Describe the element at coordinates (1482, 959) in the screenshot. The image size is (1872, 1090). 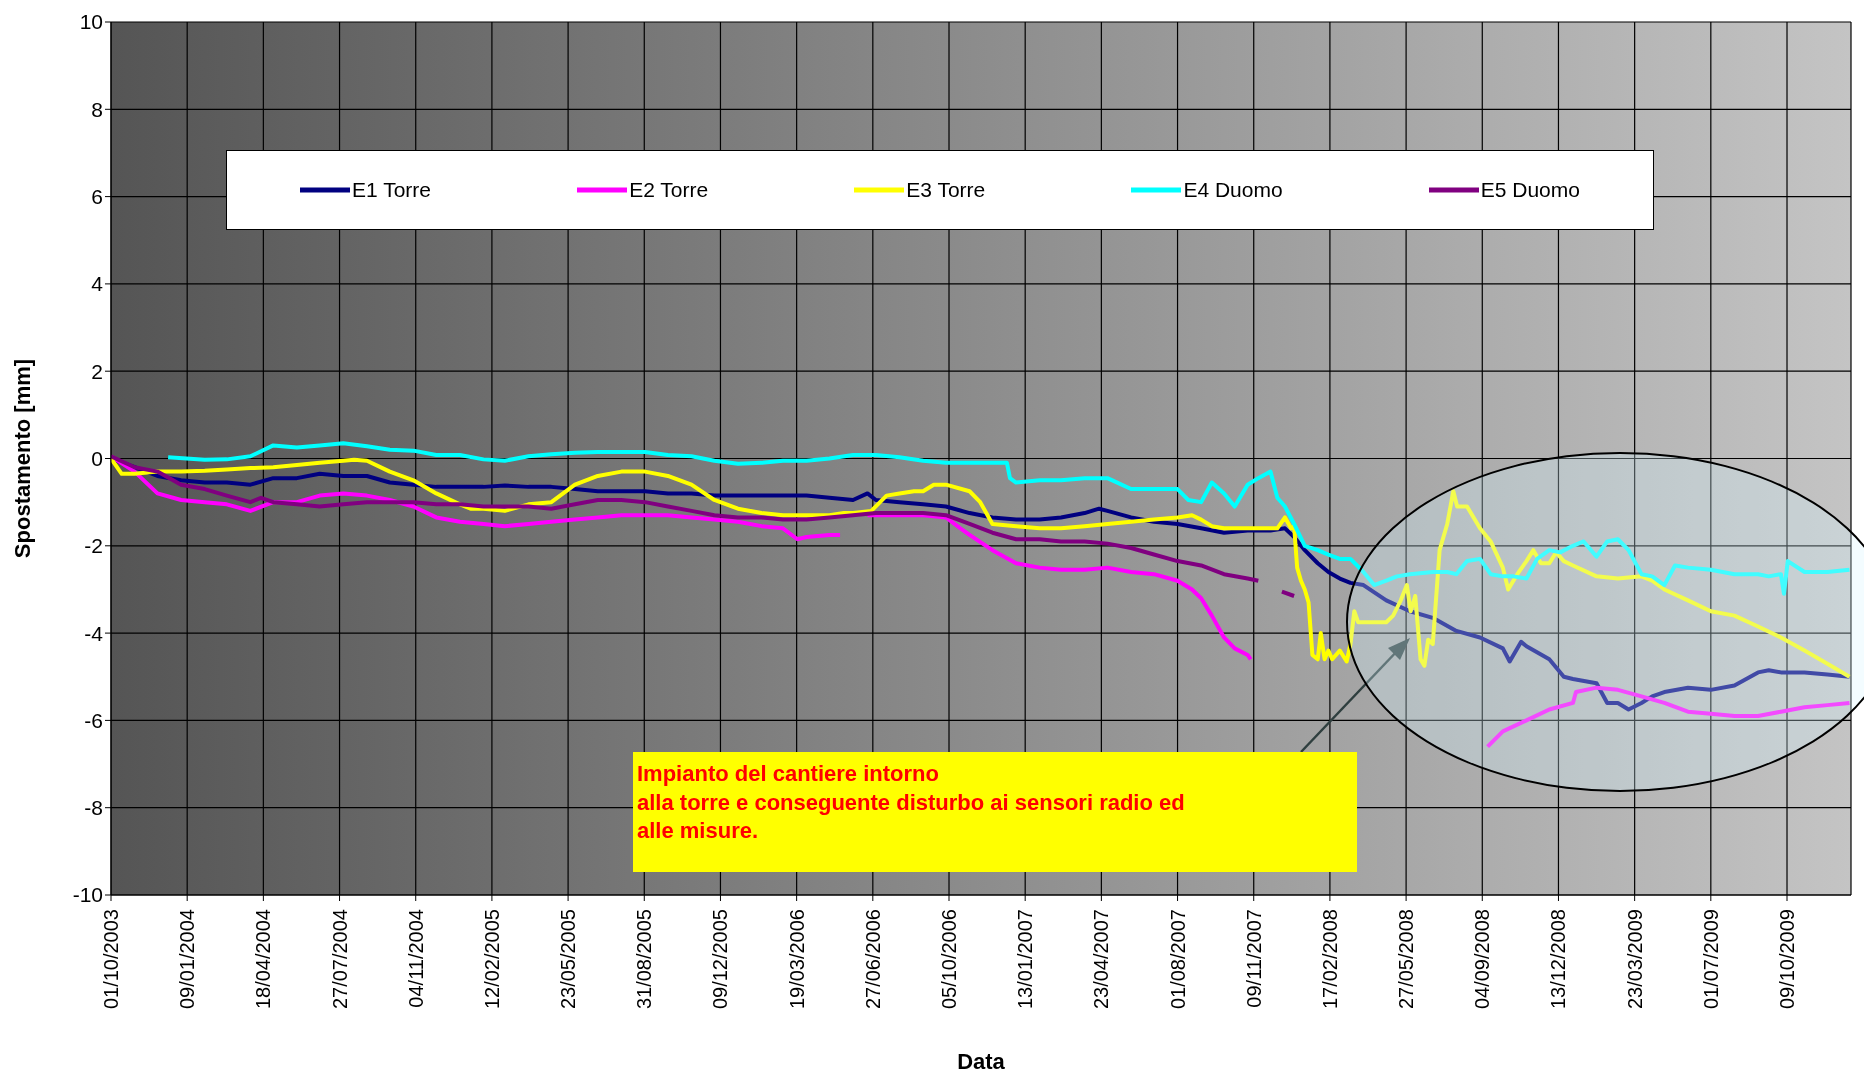
I see `x-tick-label: 04/09/2008` at that location.